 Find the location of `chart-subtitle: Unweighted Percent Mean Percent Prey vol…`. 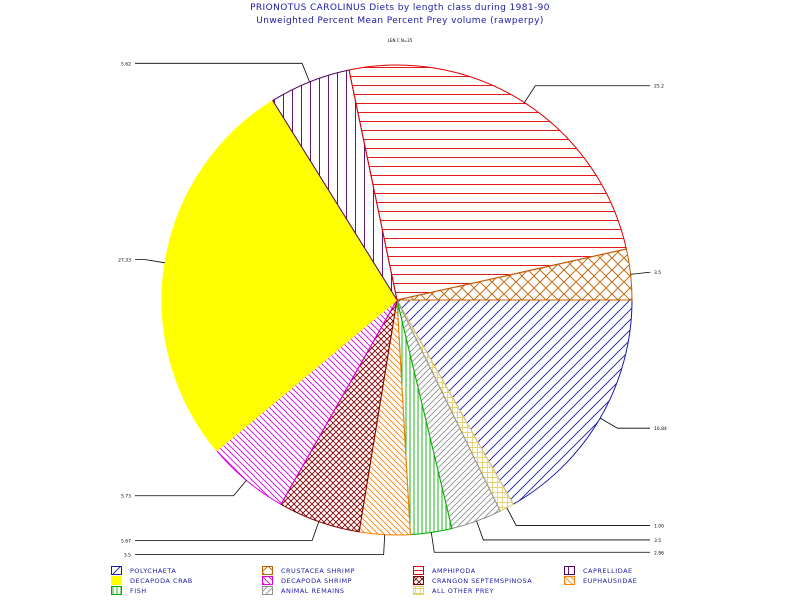

chart-subtitle: Unweighted Percent Mean Percent Prey vol… is located at coordinates (400, 21).